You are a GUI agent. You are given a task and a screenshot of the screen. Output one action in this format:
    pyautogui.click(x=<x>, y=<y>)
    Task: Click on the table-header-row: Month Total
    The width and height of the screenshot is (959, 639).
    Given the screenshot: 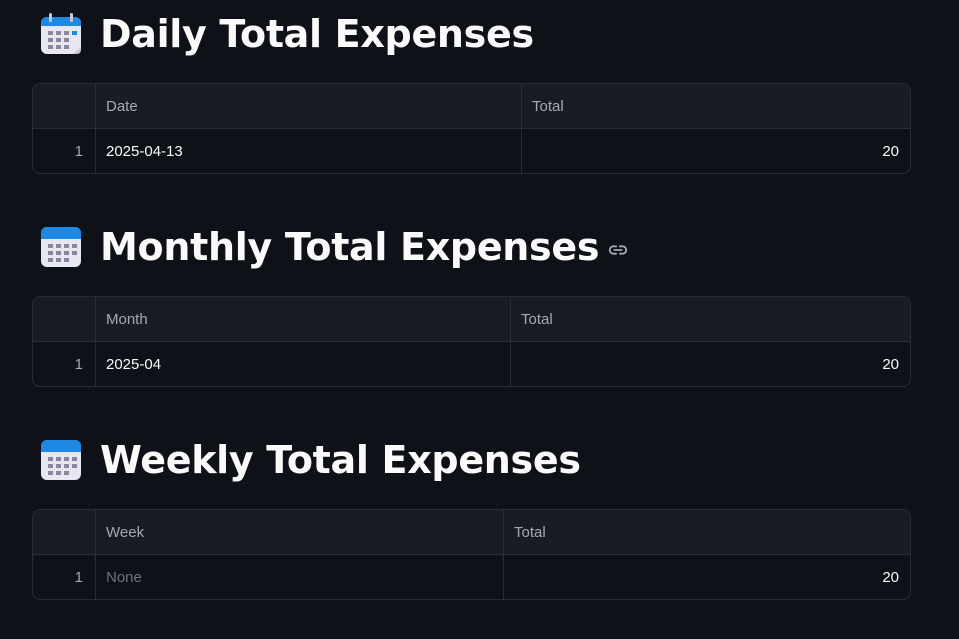 What is the action you would take?
    pyautogui.click(x=471, y=319)
    